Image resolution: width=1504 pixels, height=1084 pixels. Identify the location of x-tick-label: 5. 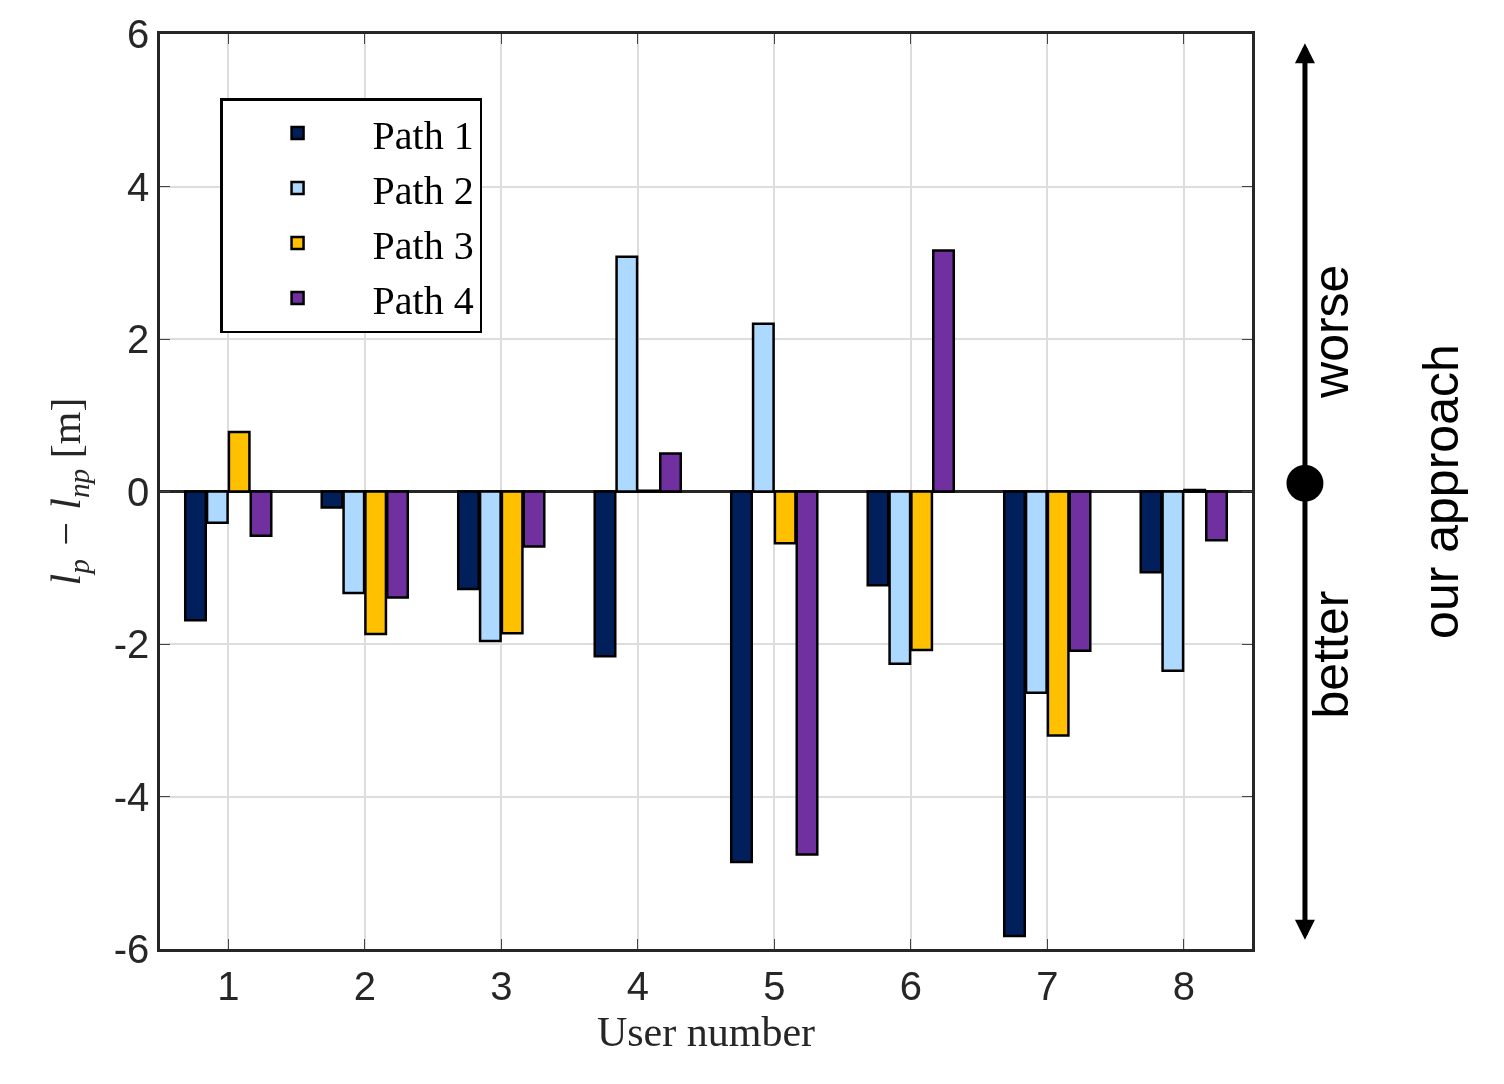
(774, 985).